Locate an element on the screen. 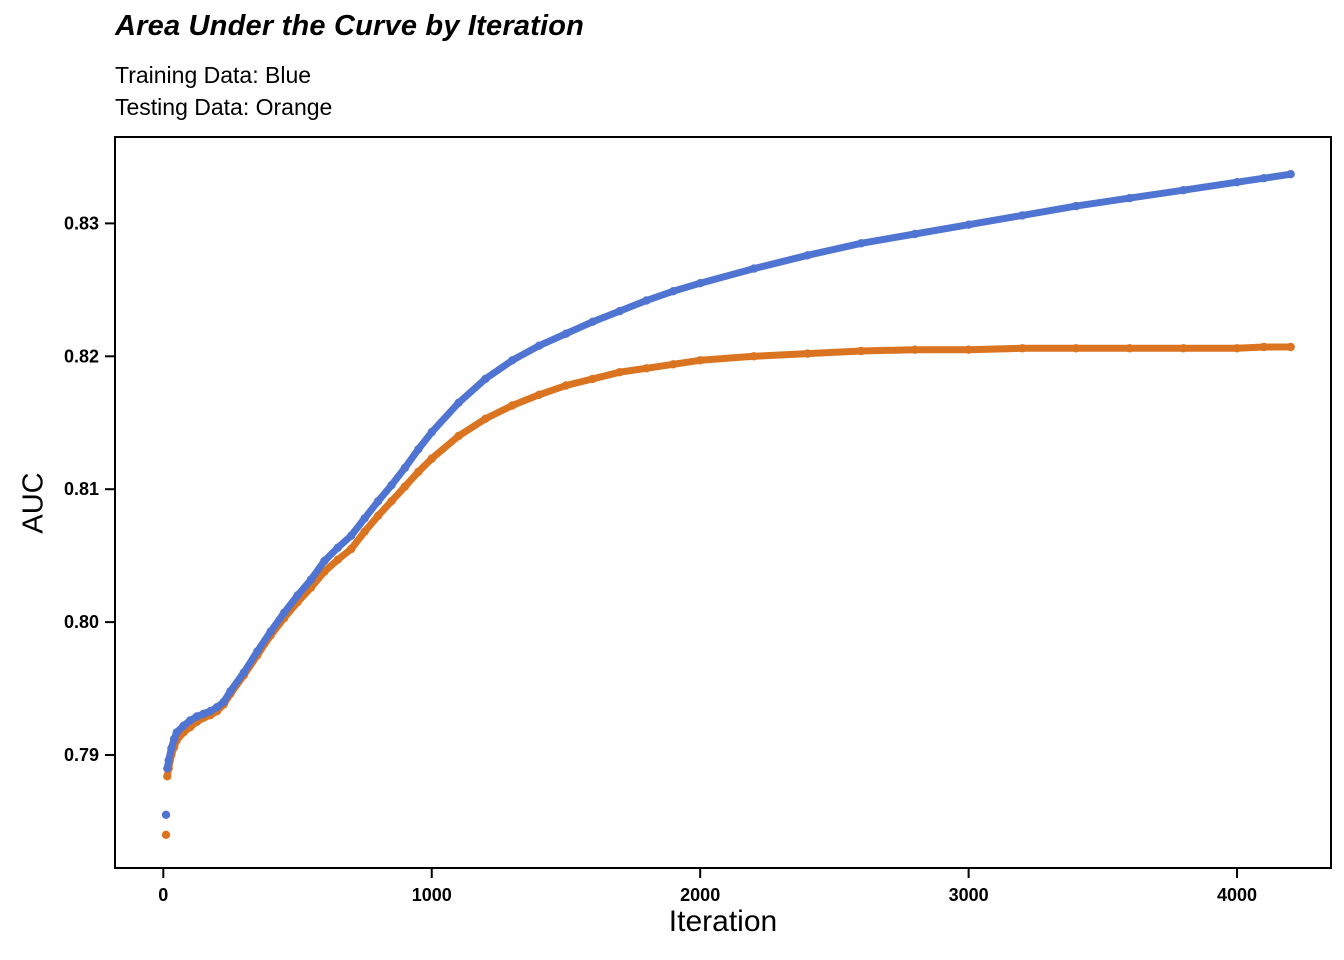 The height and width of the screenshot is (960, 1344). chart-subtitle-line1: Training Data: Blue is located at coordinates (213, 75).